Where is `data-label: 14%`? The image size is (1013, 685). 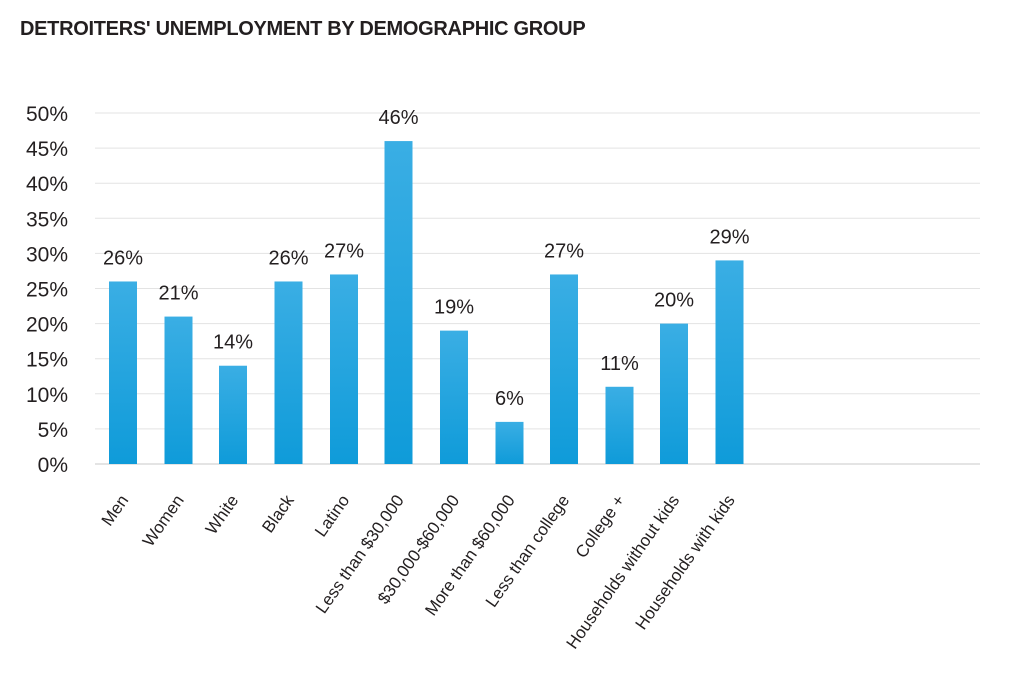 data-label: 14% is located at coordinates (233, 343).